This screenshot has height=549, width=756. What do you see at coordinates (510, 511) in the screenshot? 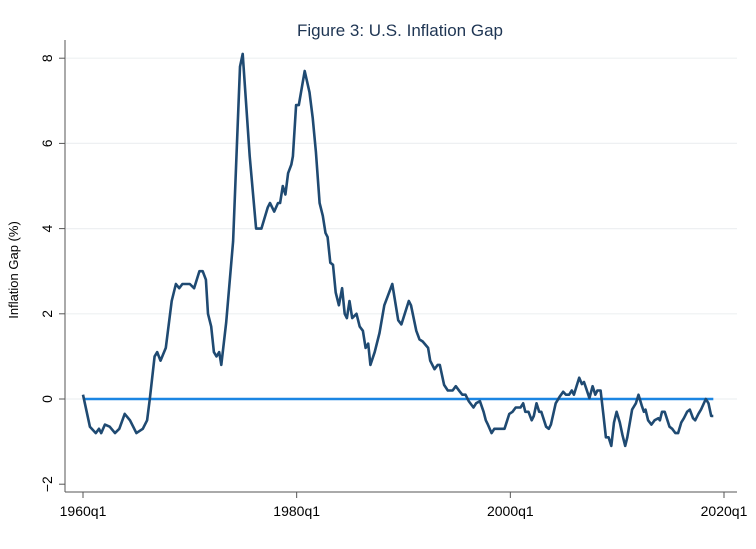
I see `x-tick-label: 2000q1` at bounding box center [510, 511].